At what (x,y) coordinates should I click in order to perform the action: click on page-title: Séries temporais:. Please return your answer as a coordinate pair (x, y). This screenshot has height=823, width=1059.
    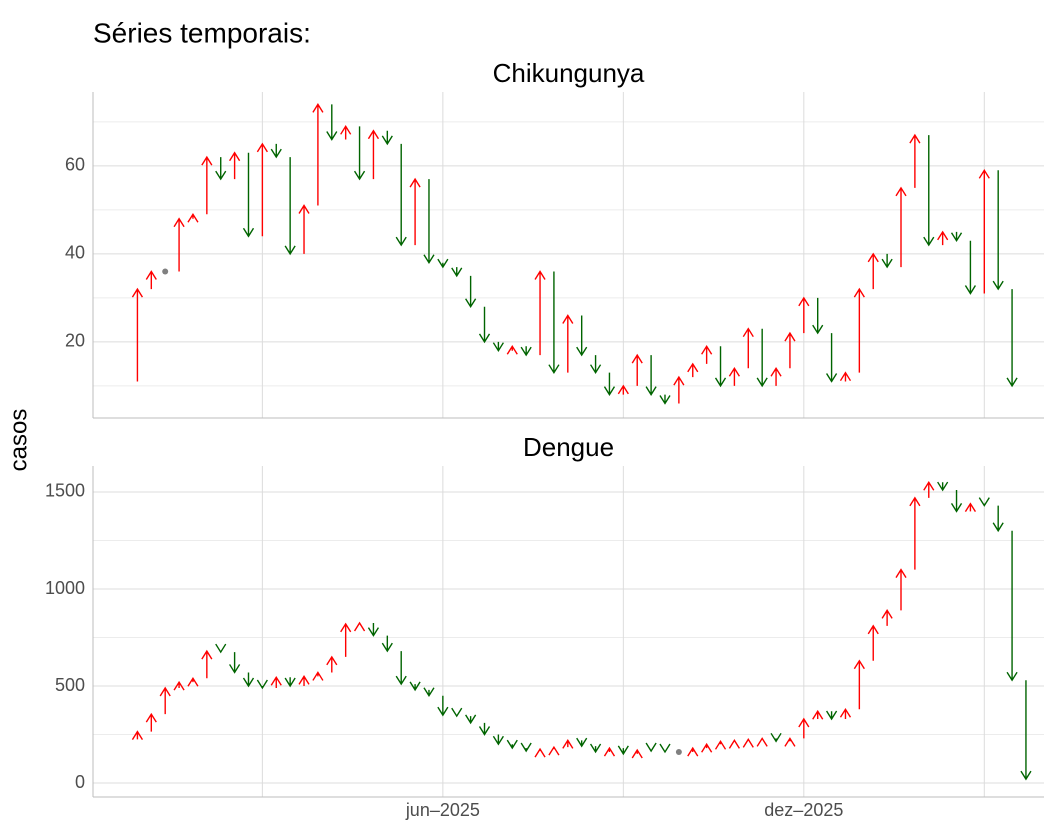
    Looking at the image, I should click on (202, 32).